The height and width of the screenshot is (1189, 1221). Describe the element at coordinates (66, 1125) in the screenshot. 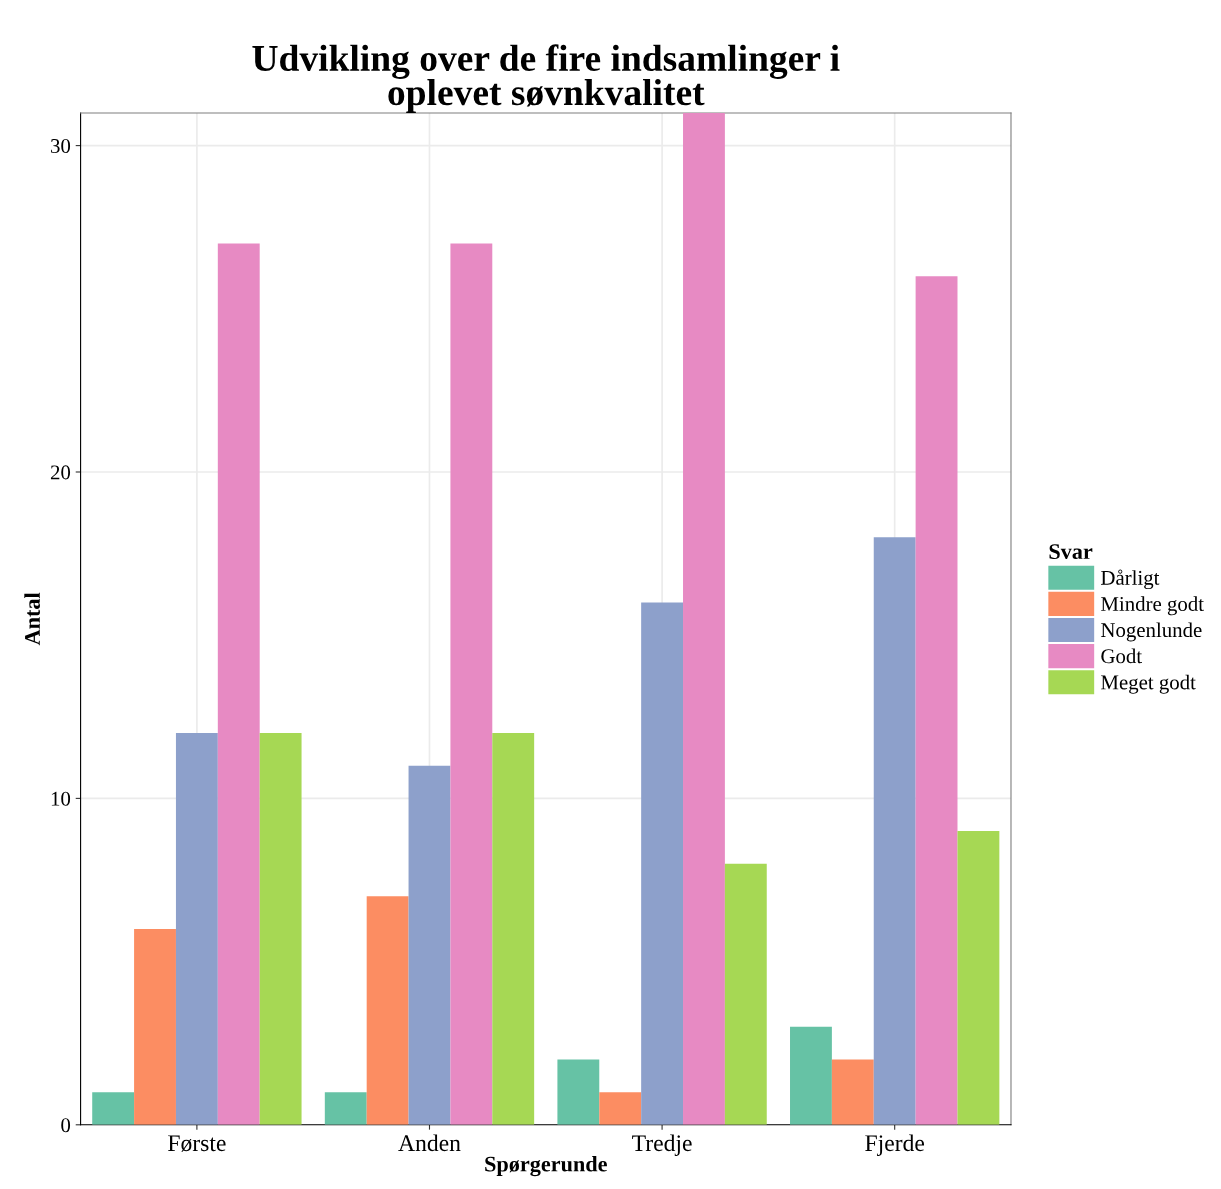

I see `y-tick-label: 0` at that location.